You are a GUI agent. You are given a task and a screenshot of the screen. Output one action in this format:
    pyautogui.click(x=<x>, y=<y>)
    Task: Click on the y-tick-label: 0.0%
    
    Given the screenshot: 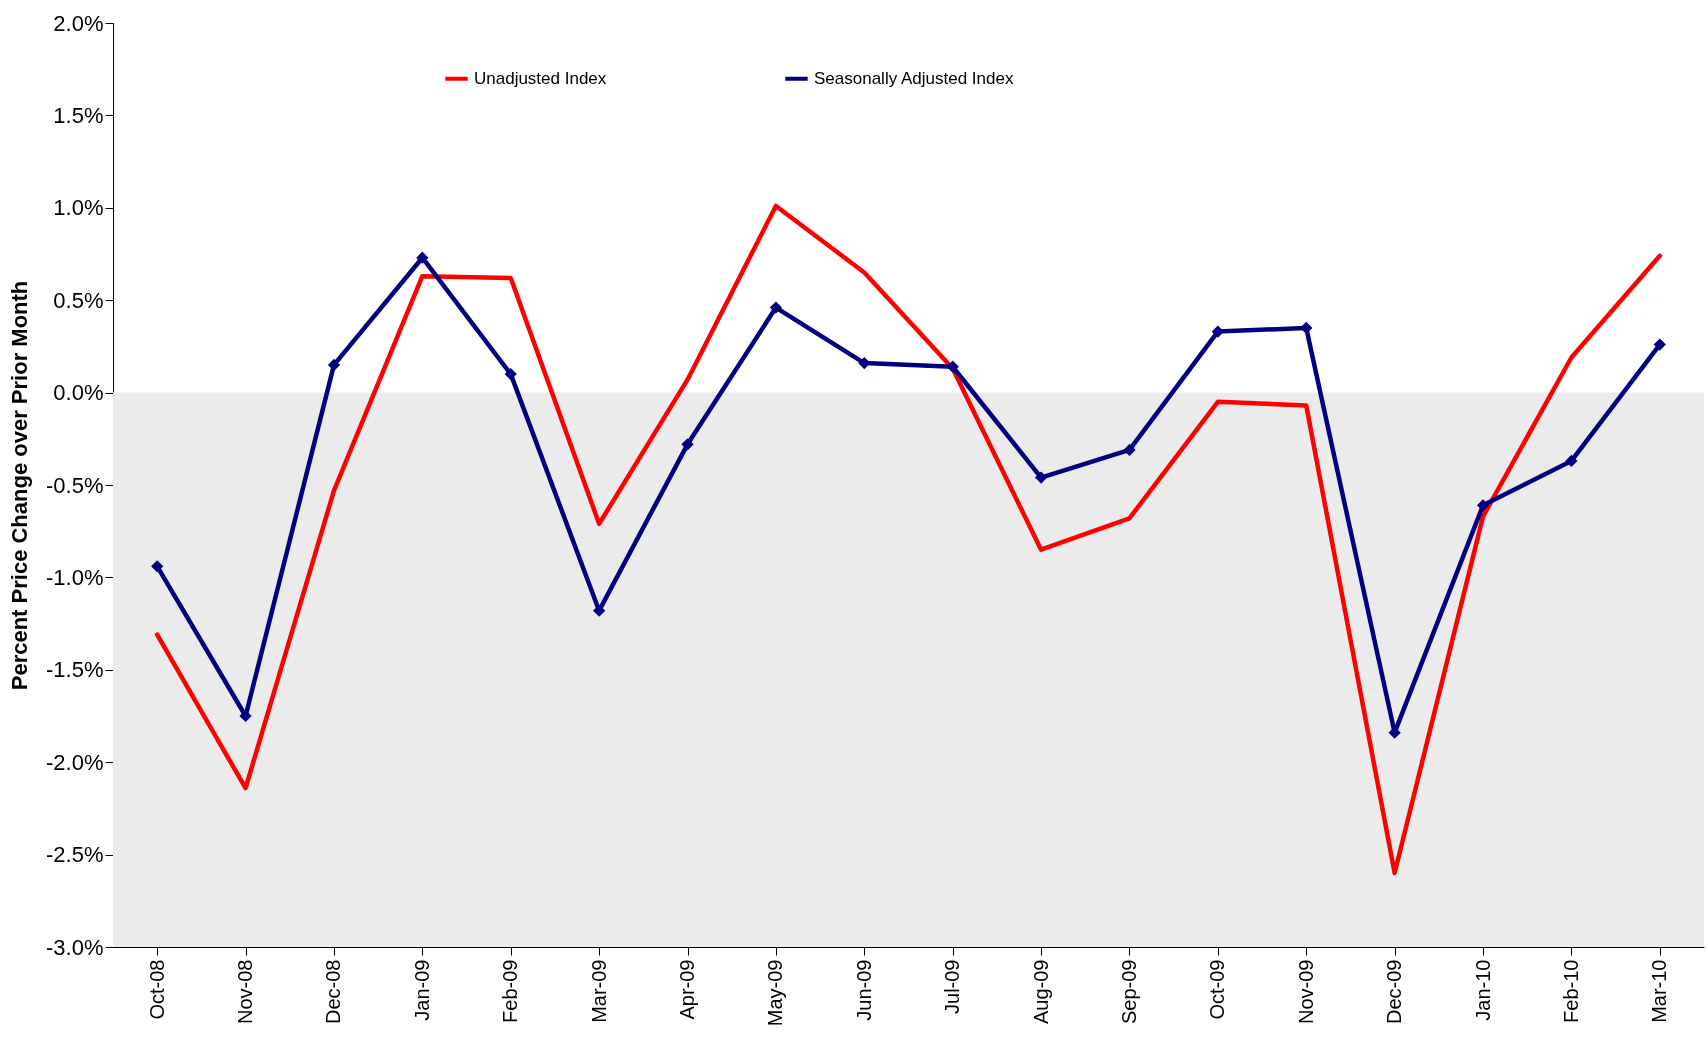 What is the action you would take?
    pyautogui.click(x=78, y=393)
    